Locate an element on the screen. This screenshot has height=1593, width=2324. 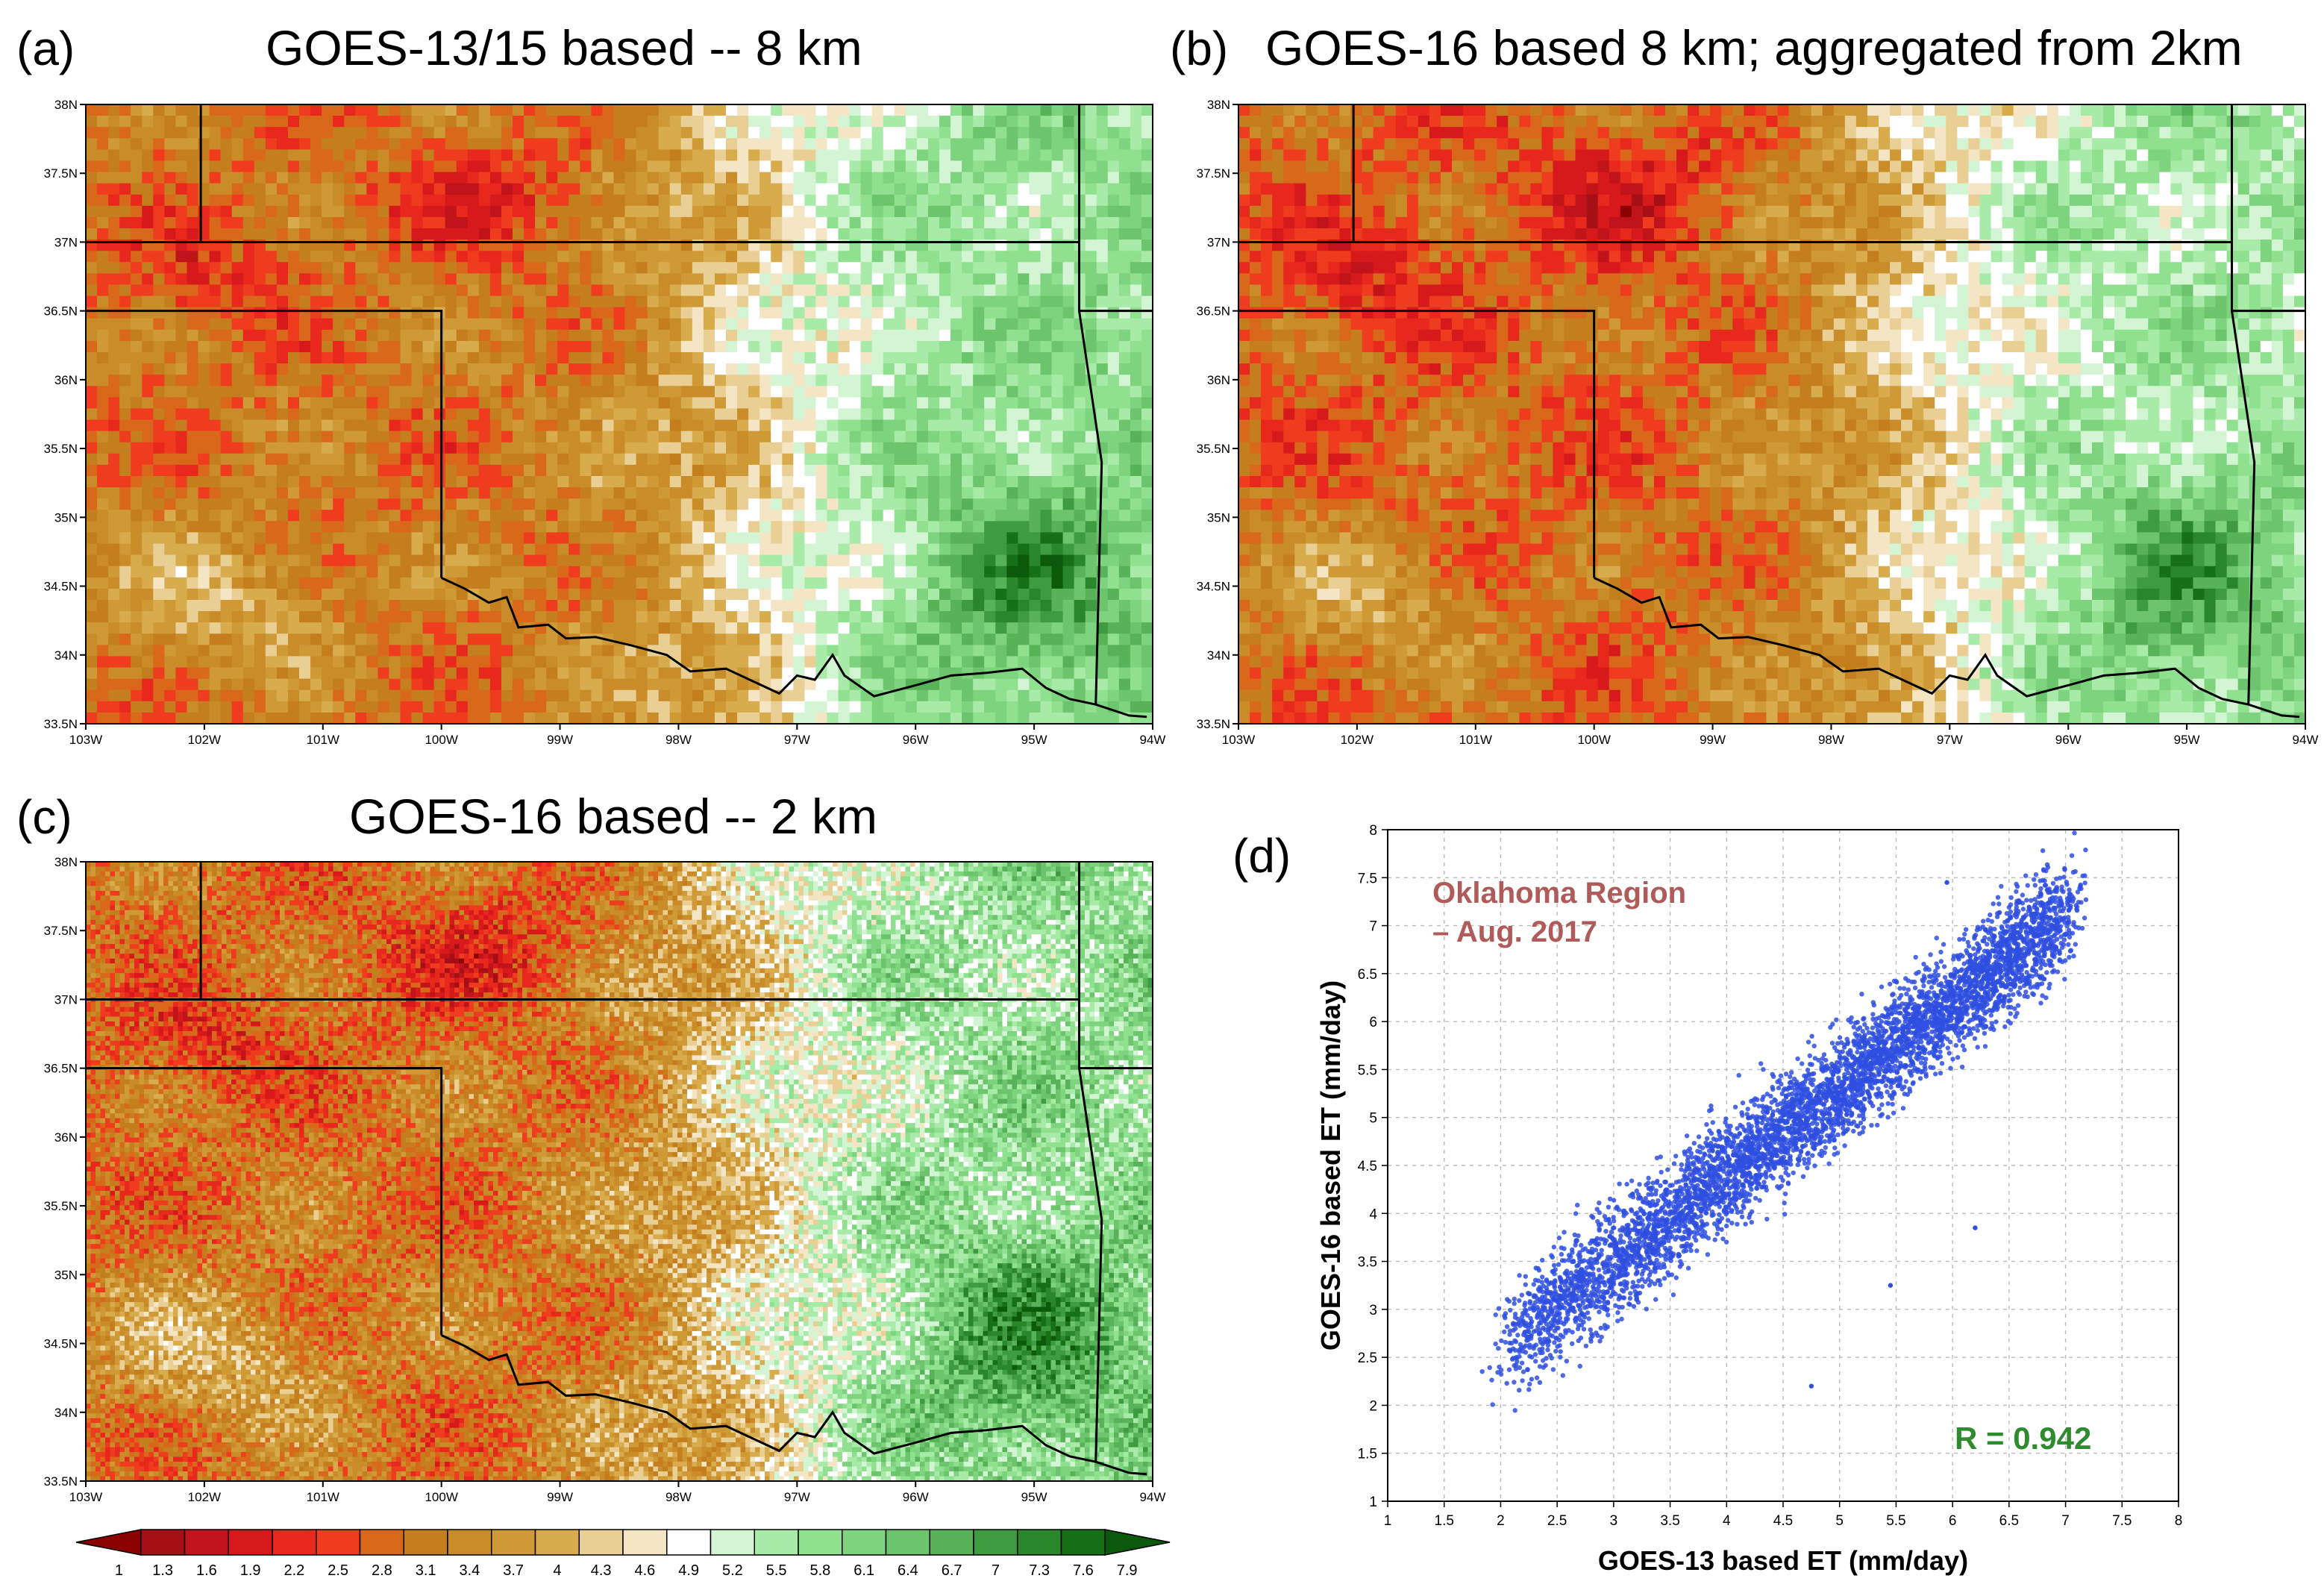
lat-tick-label: 36.5N is located at coordinates (61, 1069).